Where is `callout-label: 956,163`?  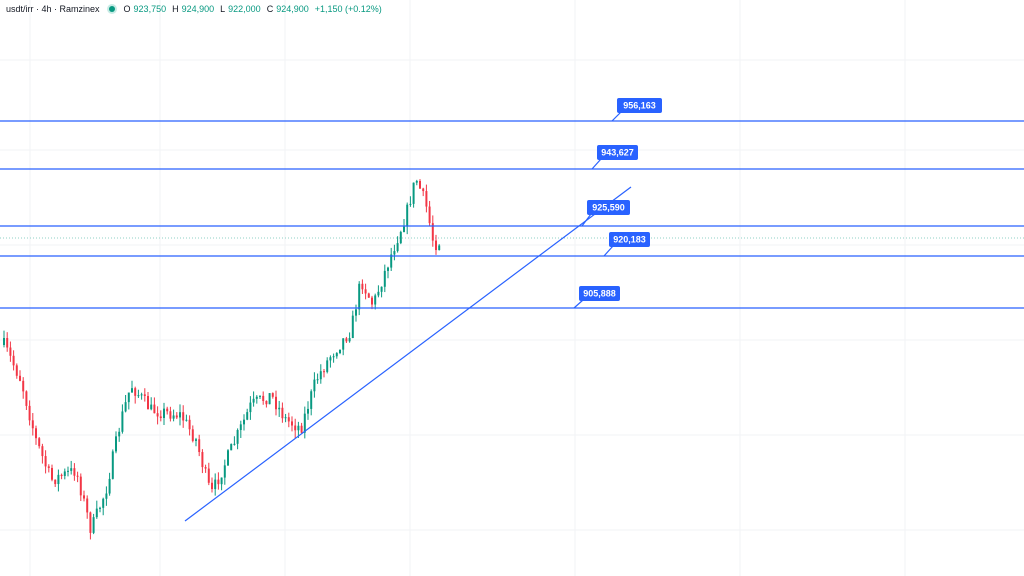 callout-label: 956,163 is located at coordinates (639, 105).